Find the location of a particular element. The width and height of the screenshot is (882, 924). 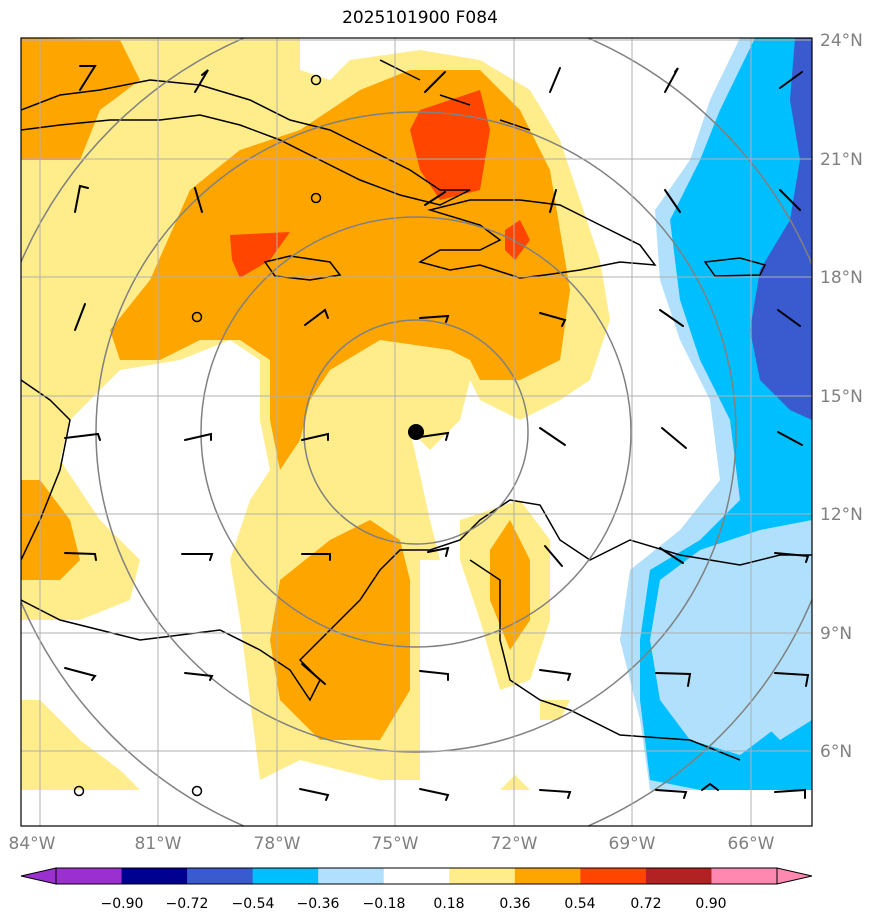

field-red-north is located at coordinates (450, 145).